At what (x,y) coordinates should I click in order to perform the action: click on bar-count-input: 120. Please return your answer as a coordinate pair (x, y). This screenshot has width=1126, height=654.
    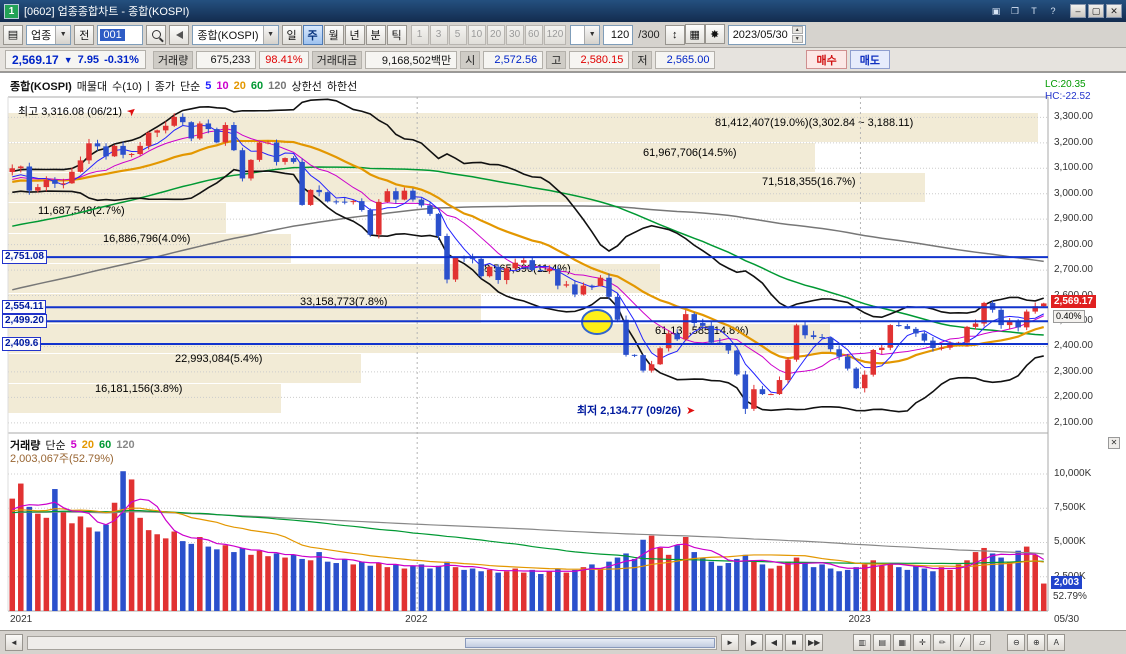
    Looking at the image, I should click on (618, 34).